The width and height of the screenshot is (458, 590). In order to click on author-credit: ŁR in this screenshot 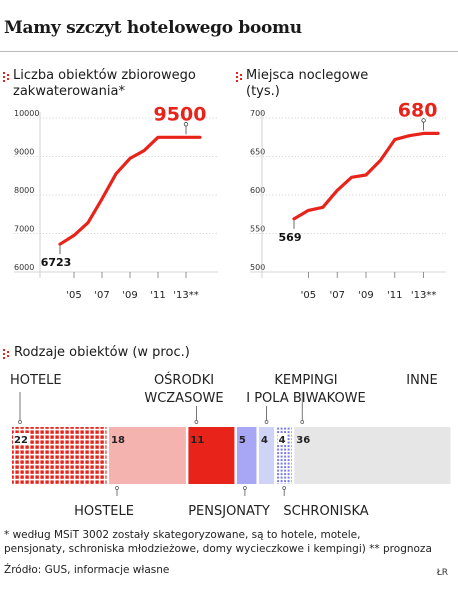, I will do `click(442, 573)`.